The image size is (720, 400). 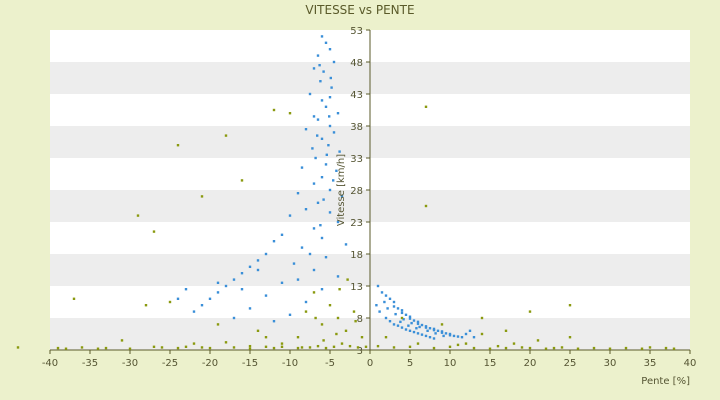 I want to click on y-tick-label: 13, so click(x=356, y=287).